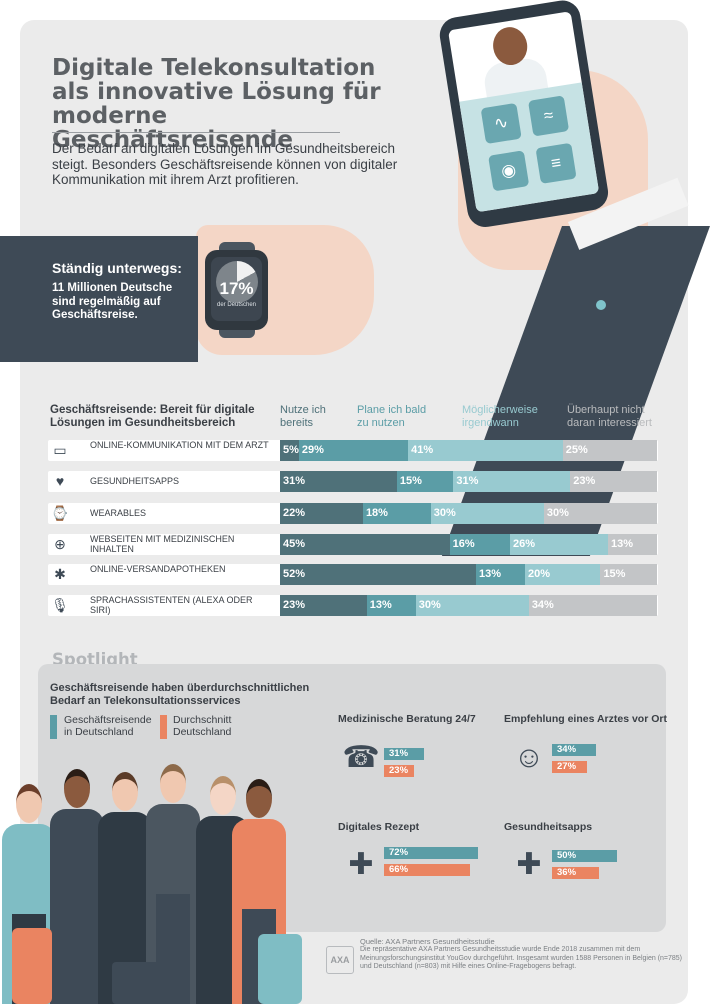 Image resolution: width=710 pixels, height=1004 pixels. What do you see at coordinates (399, 869) in the screenshot?
I see `data-label: 66%` at bounding box center [399, 869].